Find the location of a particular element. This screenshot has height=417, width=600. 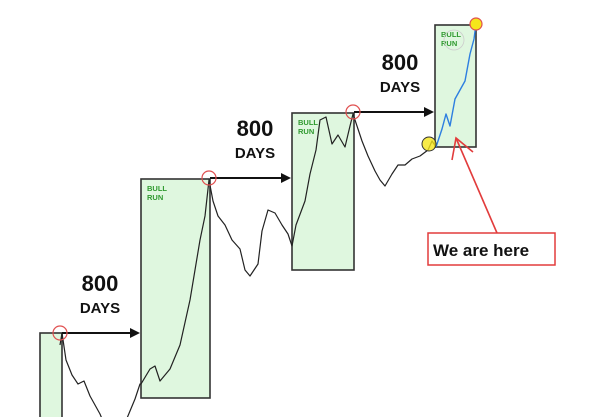

faint-circle is located at coordinates (454, 40).